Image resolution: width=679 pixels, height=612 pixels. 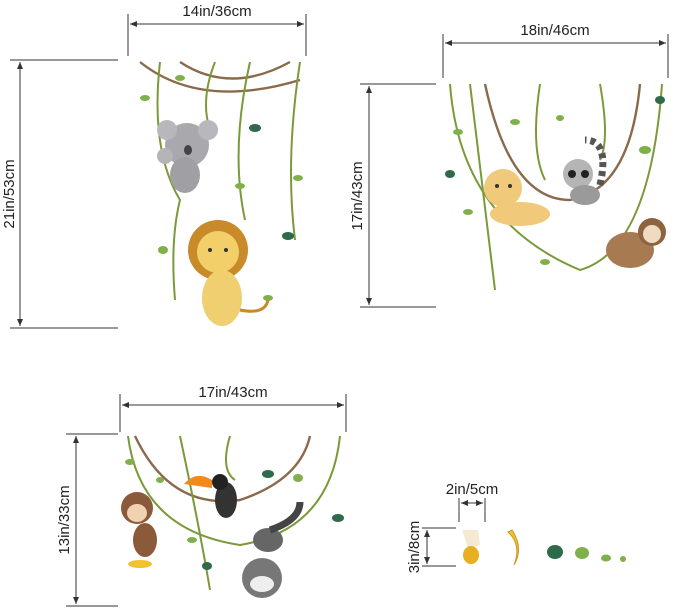 What do you see at coordinates (187, 156) in the screenshot?
I see `koala-illustration` at bounding box center [187, 156].